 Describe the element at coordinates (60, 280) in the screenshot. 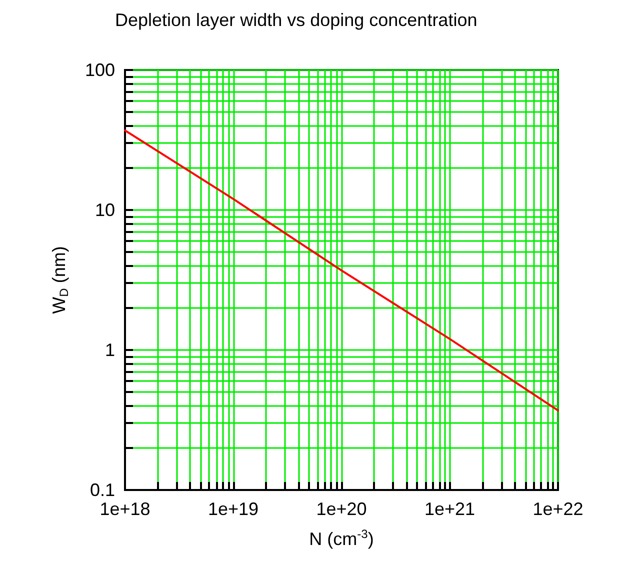

I see `y-axis-title: WD (nm)` at that location.